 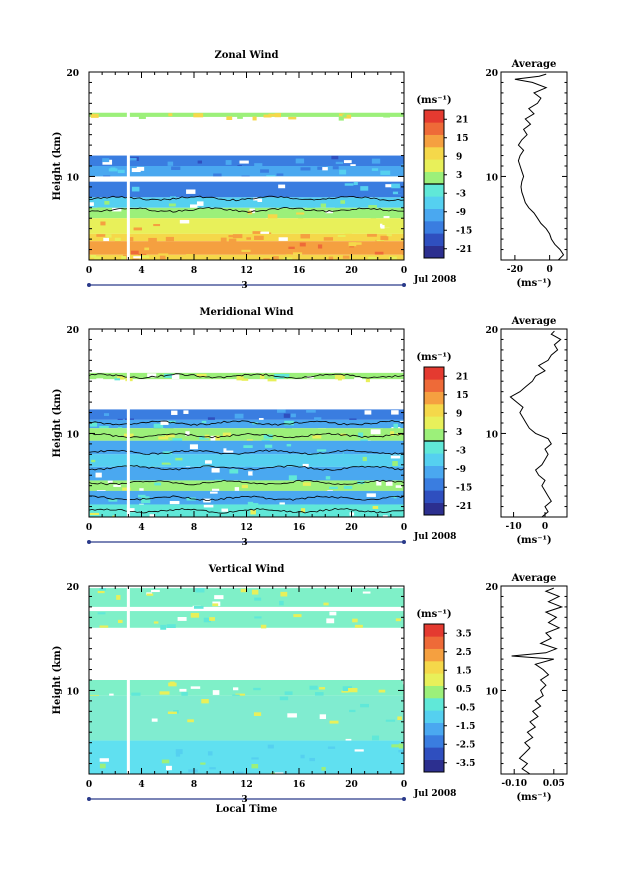 What do you see at coordinates (514, 784) in the screenshot?
I see `average-x-tick-label: -0.10` at bounding box center [514, 784].